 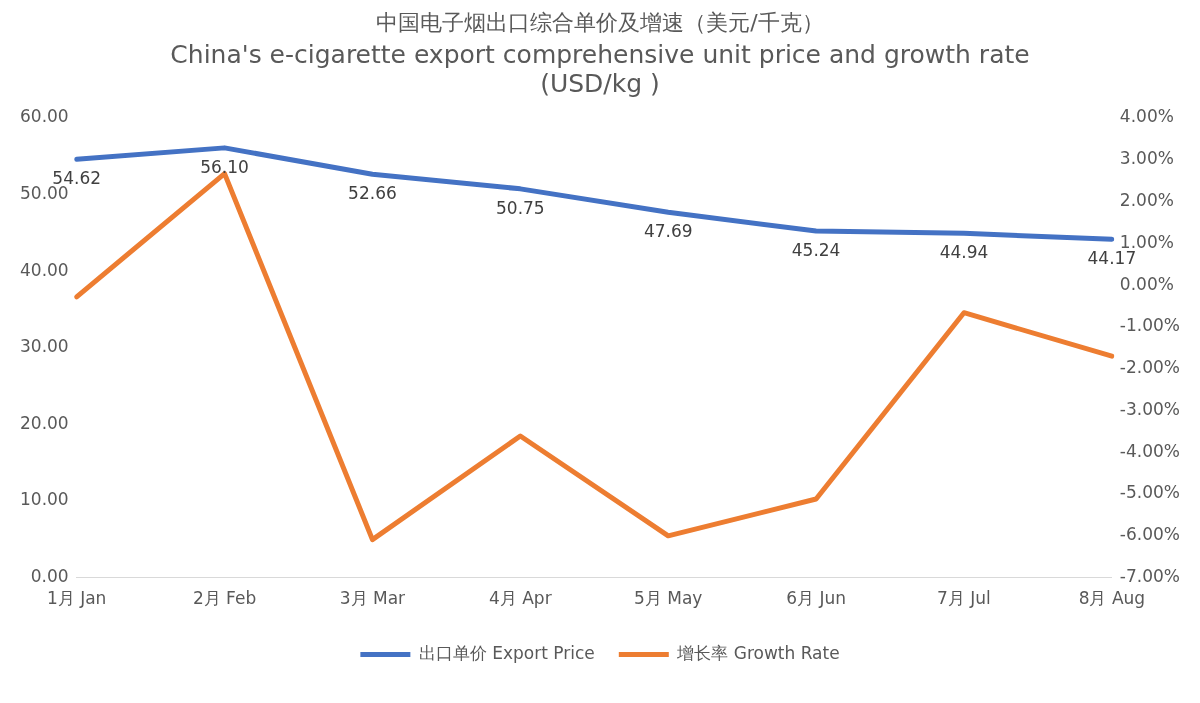 I want to click on x-tick-label: 6月 Jun, so click(x=816, y=598).